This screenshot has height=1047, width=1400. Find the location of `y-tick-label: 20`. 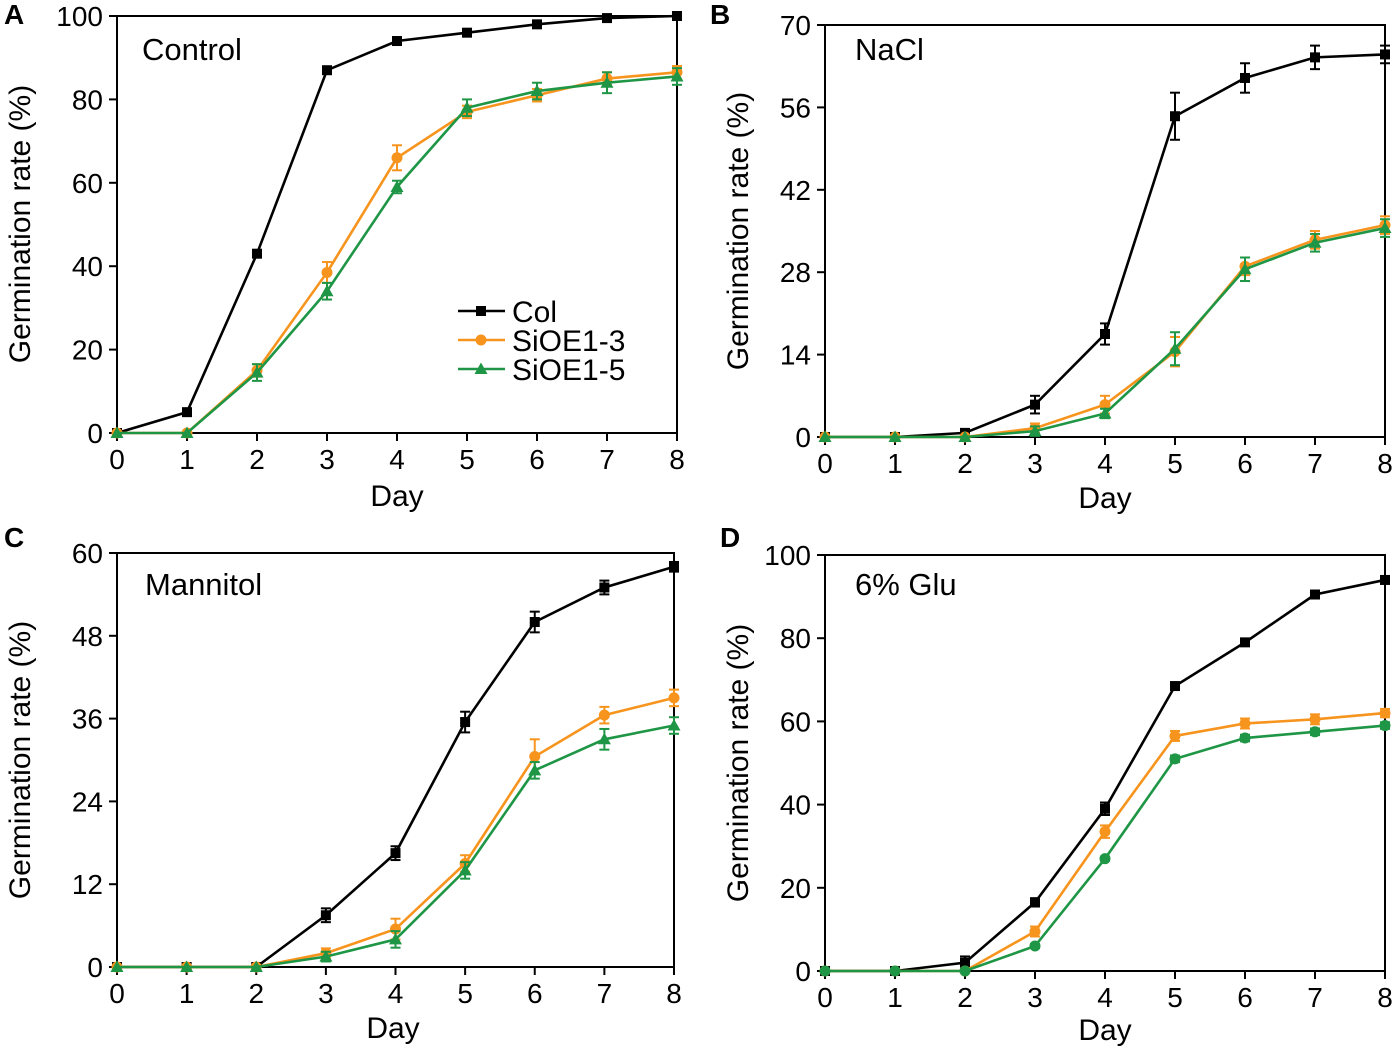

y-tick-label: 20 is located at coordinates (87, 350).